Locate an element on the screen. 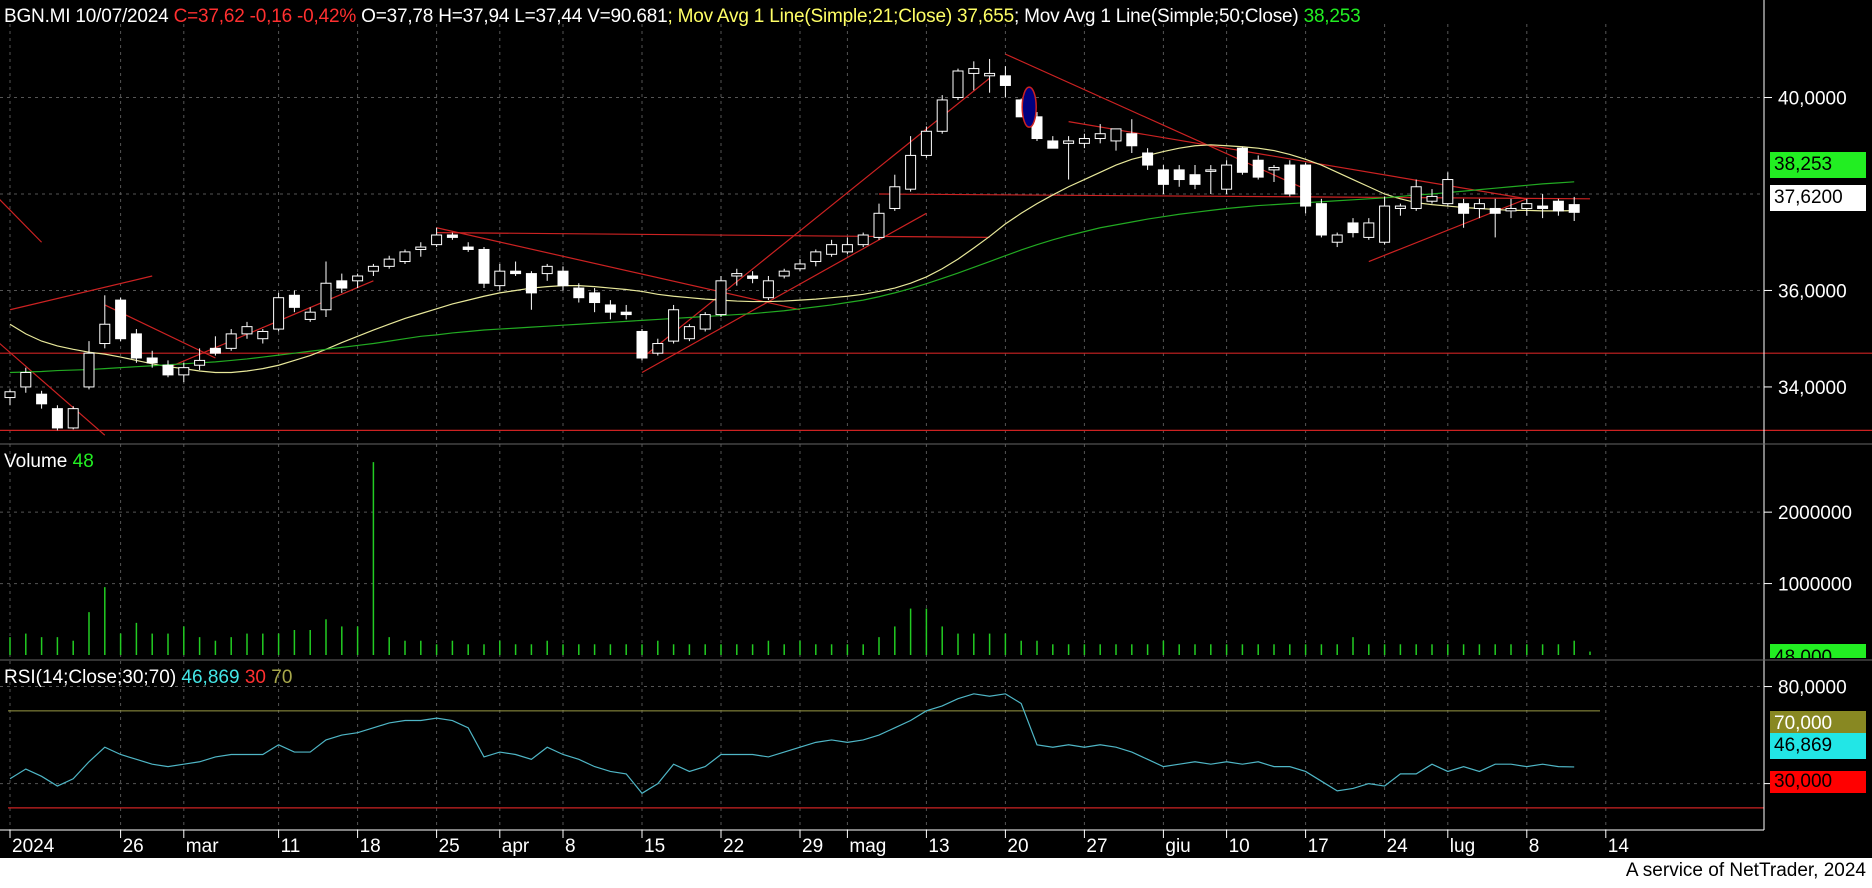  rsi-value-tag: 46,869 is located at coordinates (1818, 746).